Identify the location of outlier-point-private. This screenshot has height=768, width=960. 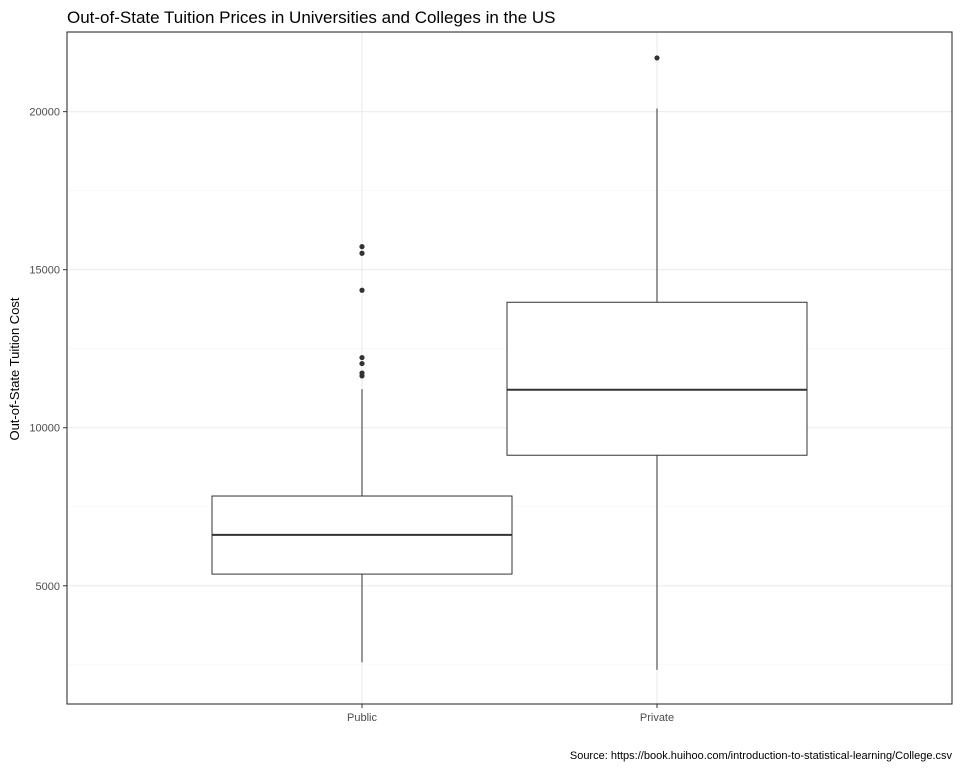
(657, 58).